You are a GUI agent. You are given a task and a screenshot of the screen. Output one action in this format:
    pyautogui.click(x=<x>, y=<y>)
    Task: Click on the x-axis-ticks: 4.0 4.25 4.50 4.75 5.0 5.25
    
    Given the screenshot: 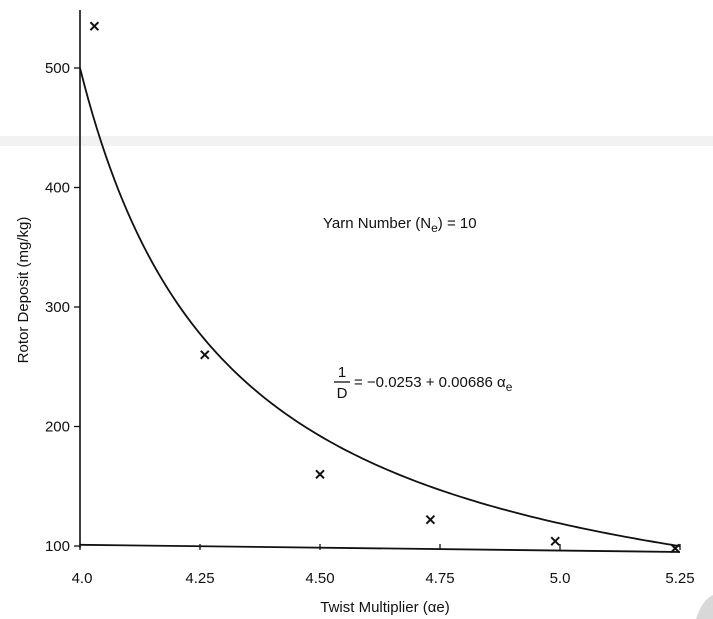 What is the action you would take?
    pyautogui.click(x=383, y=565)
    